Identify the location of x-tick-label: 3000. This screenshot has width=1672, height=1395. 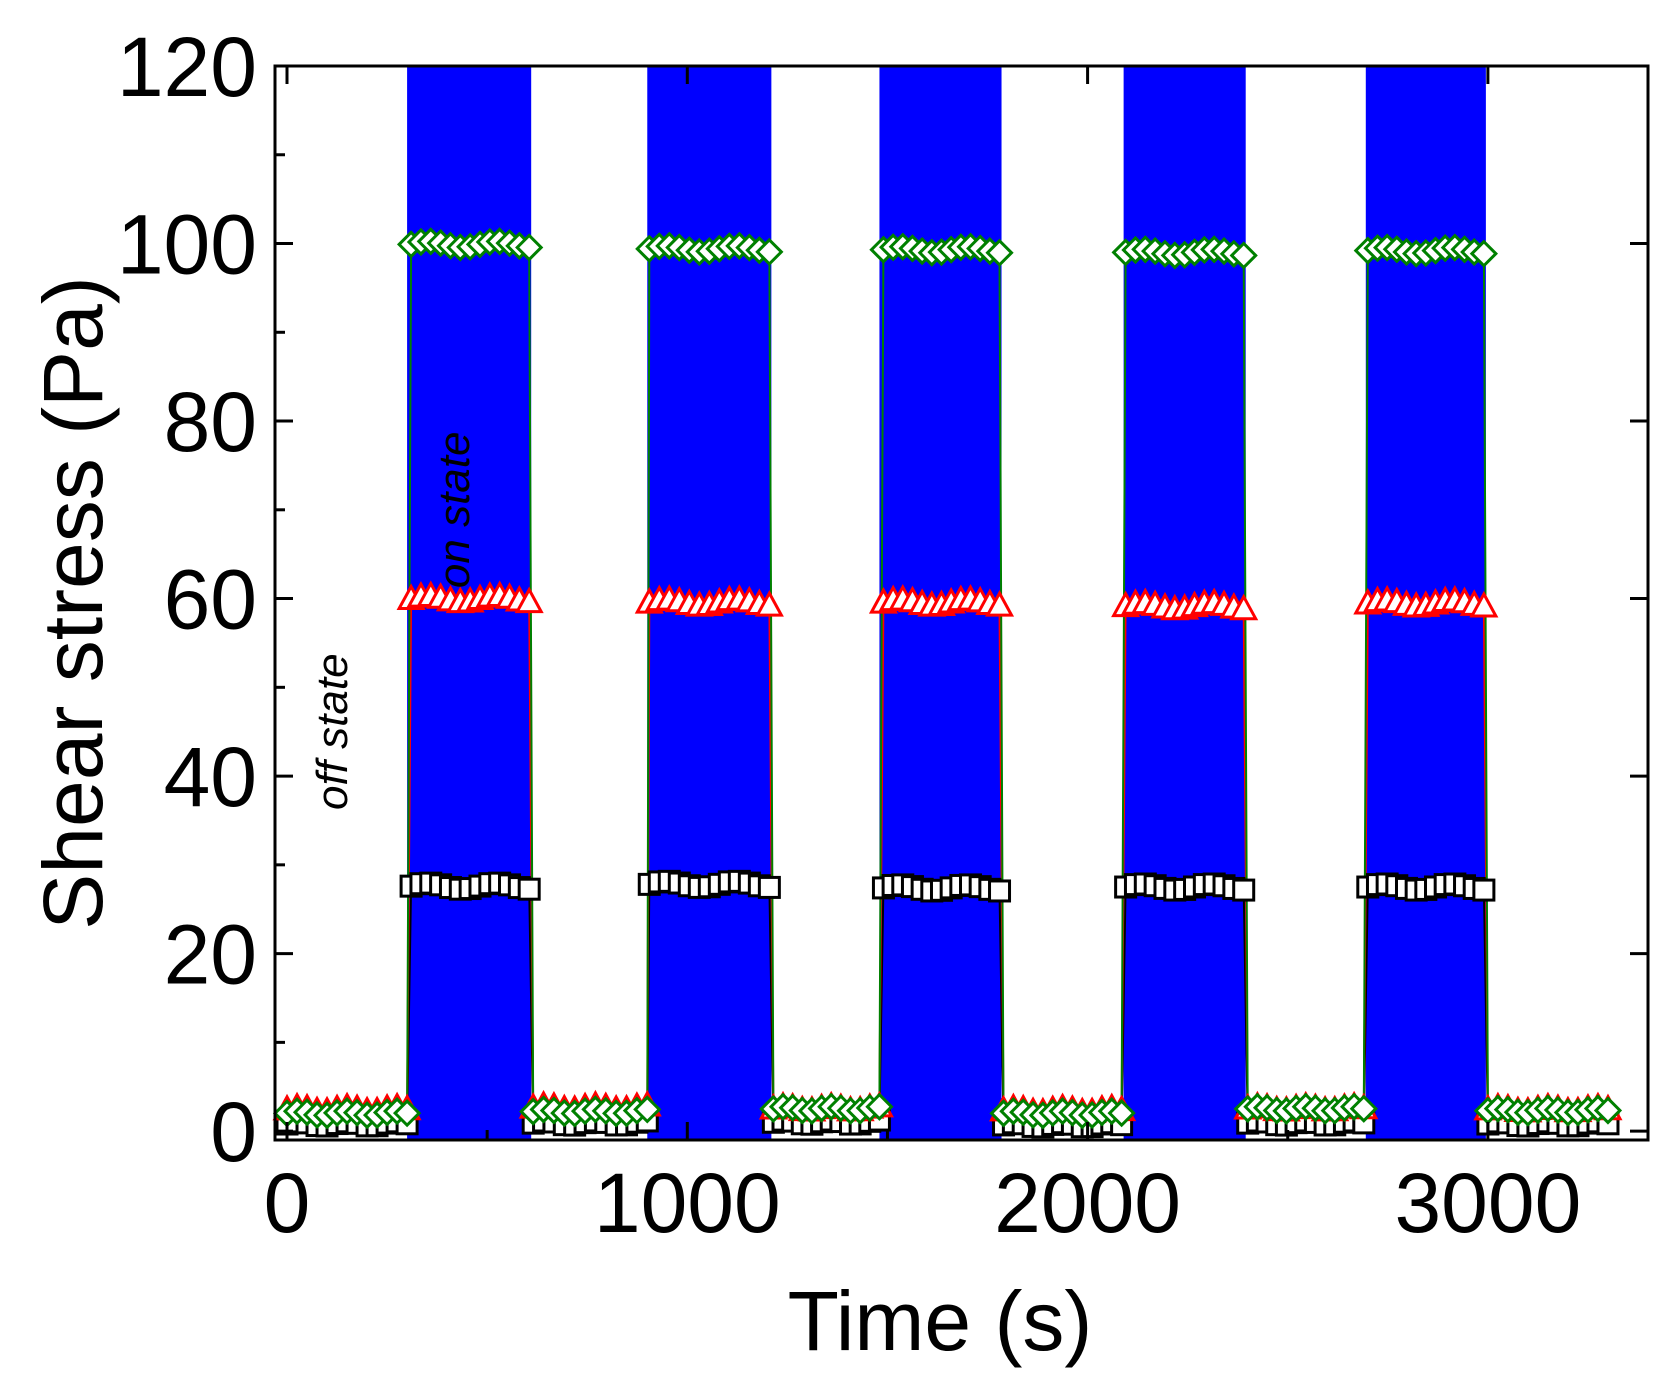
(1487, 1203).